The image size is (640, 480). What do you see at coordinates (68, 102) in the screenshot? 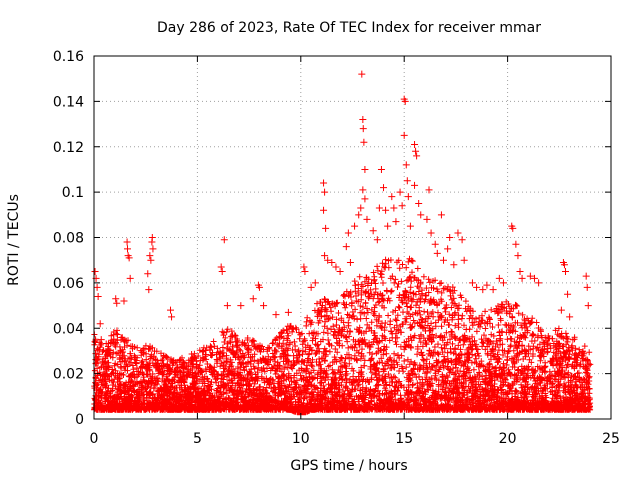
I see `y-tick-label: 0.14` at bounding box center [68, 102].